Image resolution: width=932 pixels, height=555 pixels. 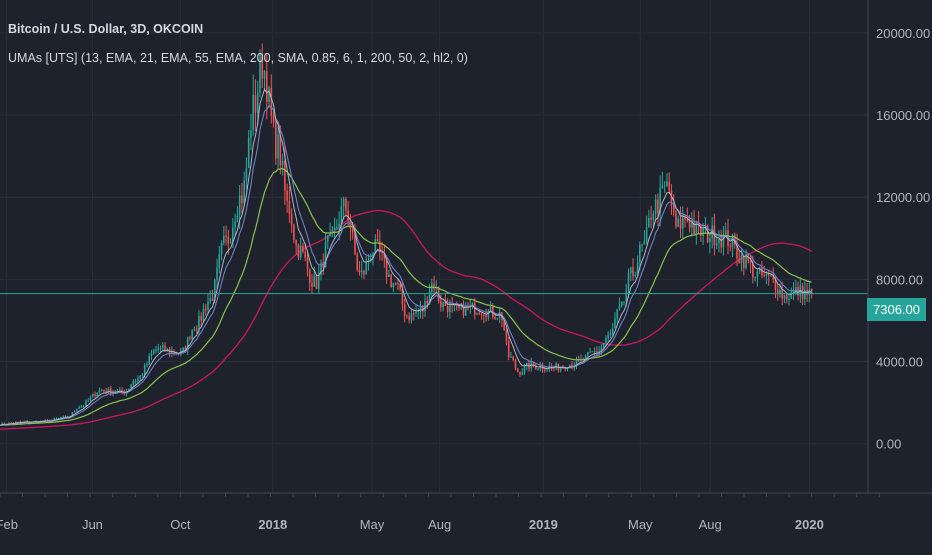 What do you see at coordinates (903, 197) in the screenshot?
I see `y-tick-label: 12000.00` at bounding box center [903, 197].